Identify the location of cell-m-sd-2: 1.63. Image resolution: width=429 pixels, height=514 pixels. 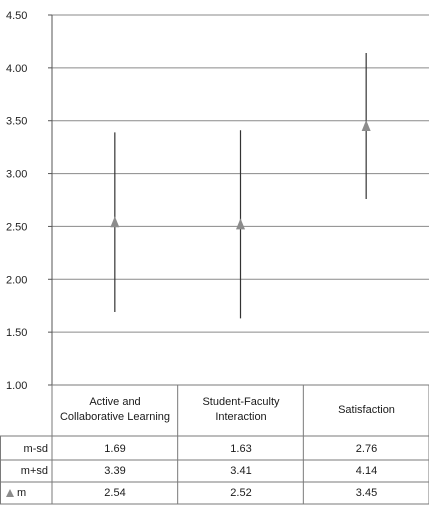
(241, 449).